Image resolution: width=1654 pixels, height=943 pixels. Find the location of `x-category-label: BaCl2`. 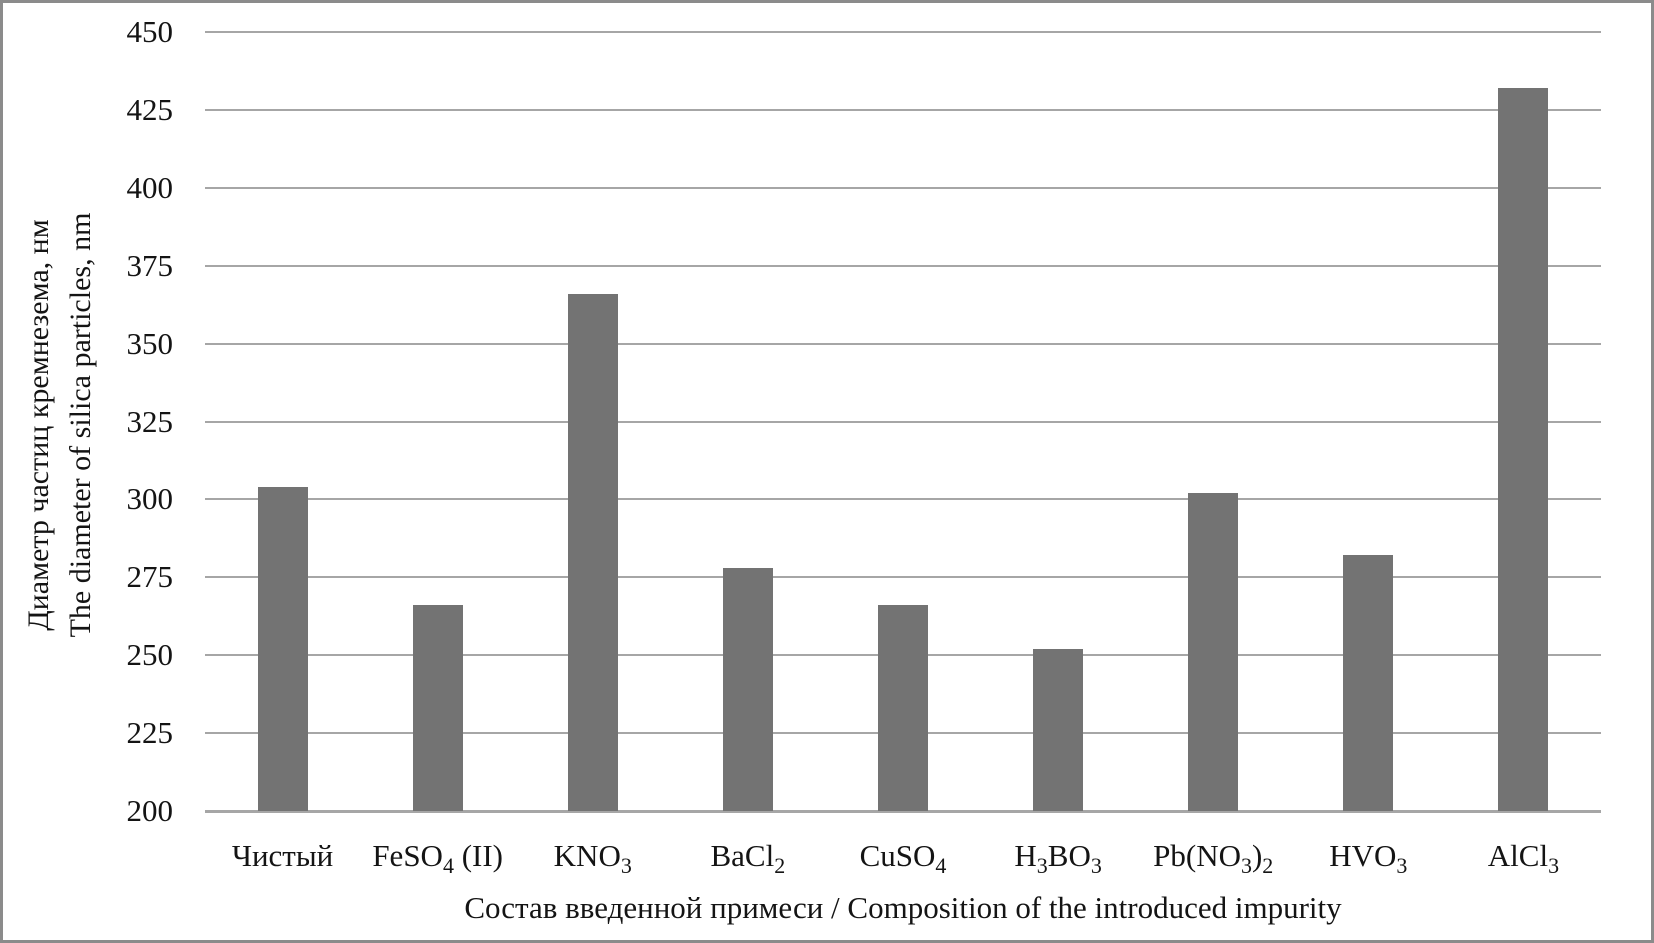

x-category-label: BaCl2 is located at coordinates (748, 858).